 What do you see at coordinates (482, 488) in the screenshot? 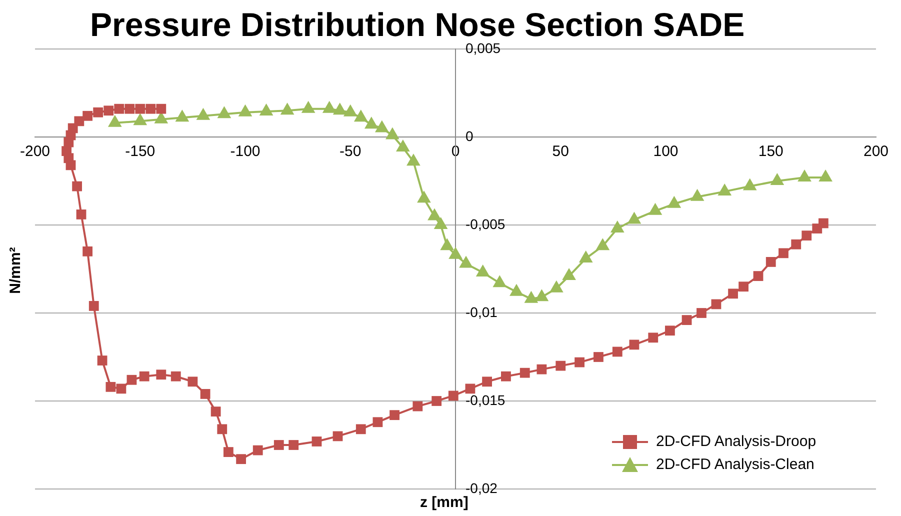
I see `y-tick-label: -0,02` at bounding box center [482, 488].